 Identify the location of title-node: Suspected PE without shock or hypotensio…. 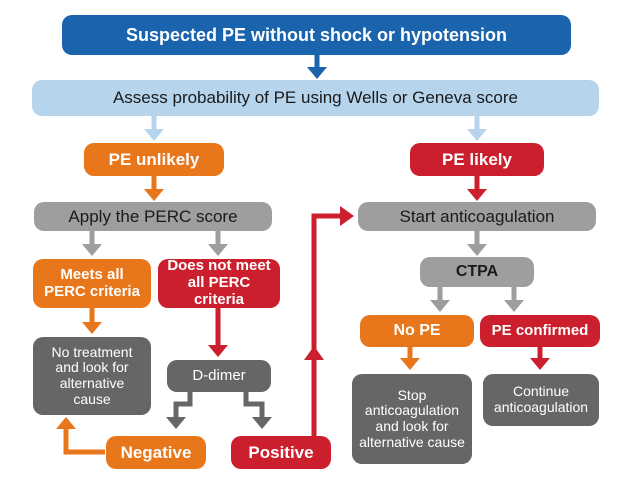
(316, 35).